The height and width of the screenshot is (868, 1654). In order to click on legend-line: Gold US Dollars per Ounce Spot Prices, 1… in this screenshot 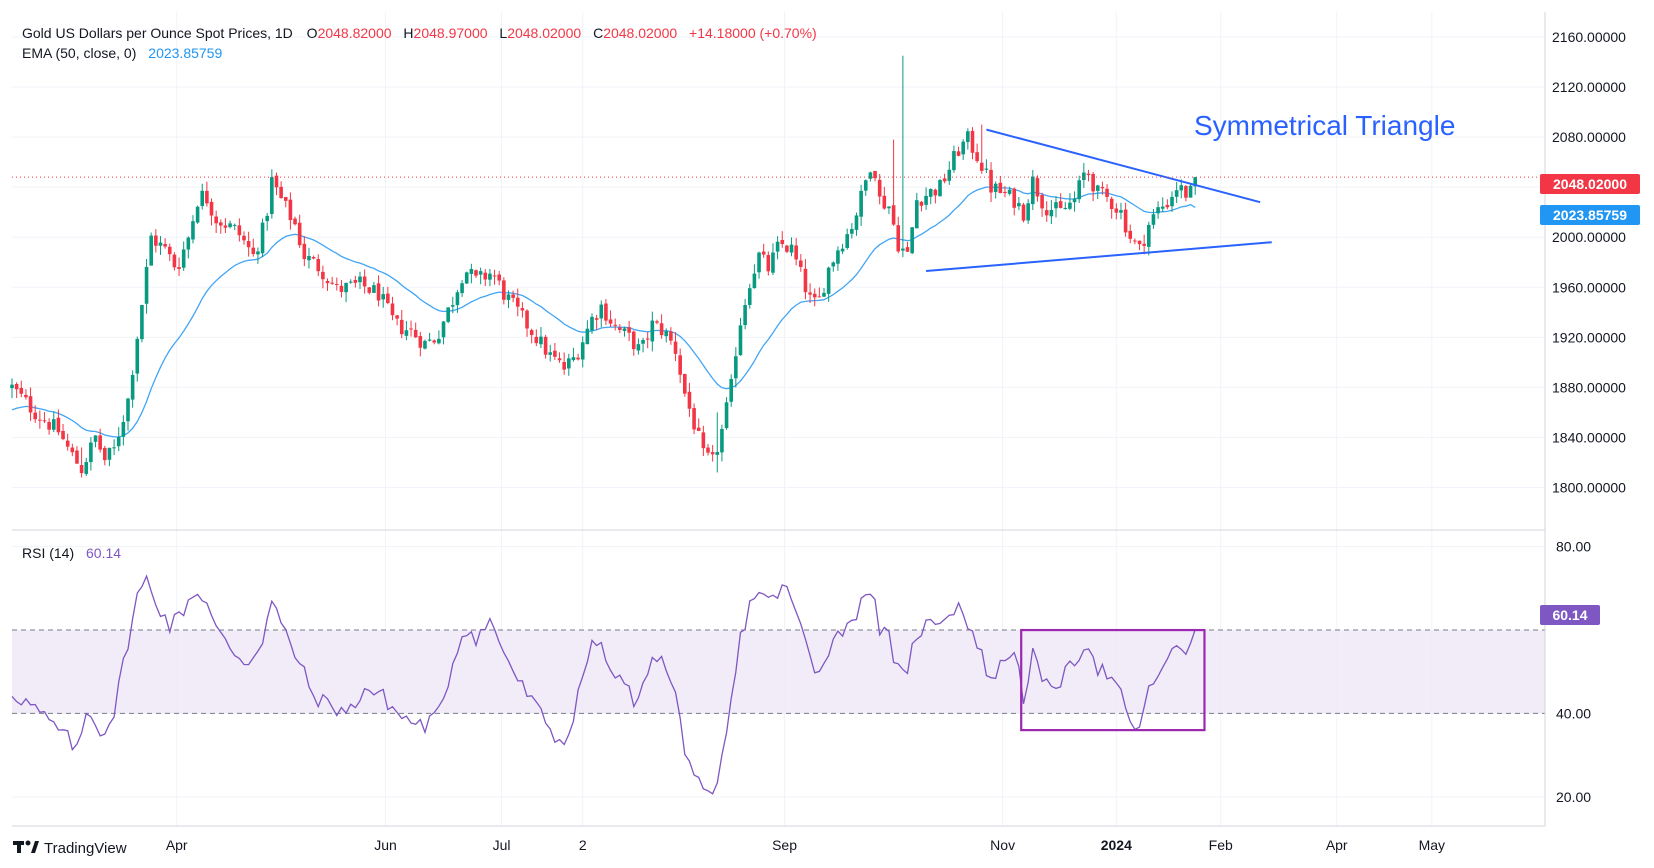, I will do `click(419, 33)`.